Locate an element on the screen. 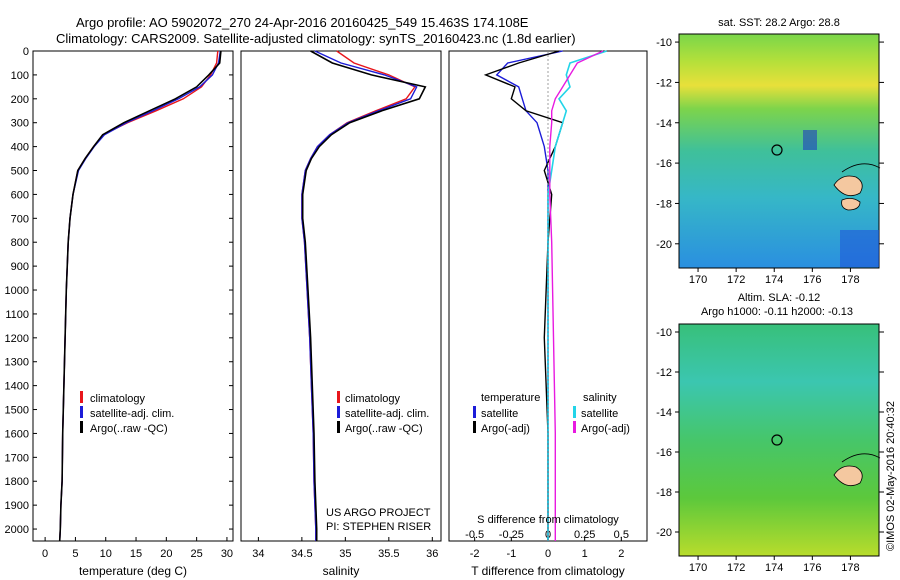 This screenshot has width=900, height=580. depth-tick-label: 1500 is located at coordinates (17, 411).